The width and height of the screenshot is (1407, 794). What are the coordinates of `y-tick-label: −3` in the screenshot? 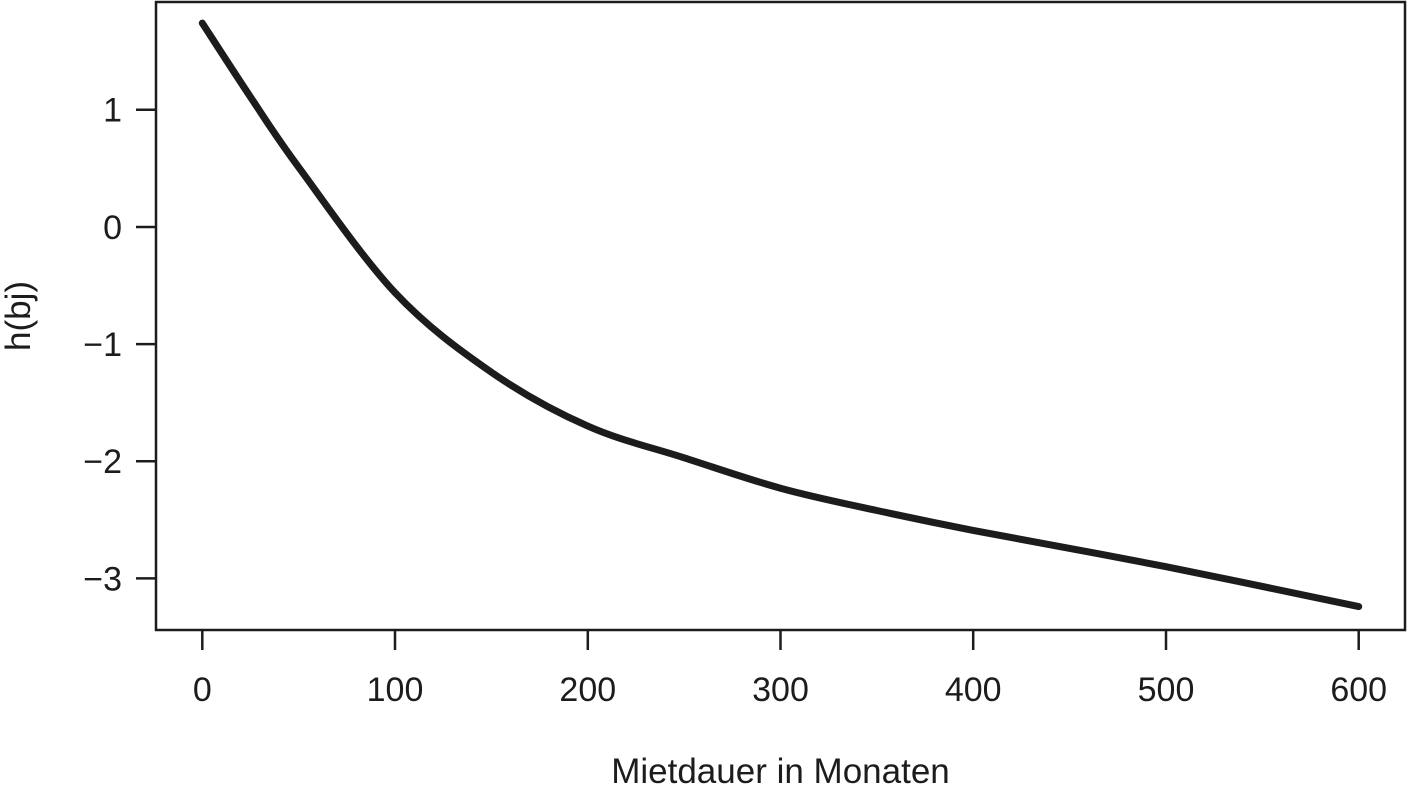 It's located at (102, 579).